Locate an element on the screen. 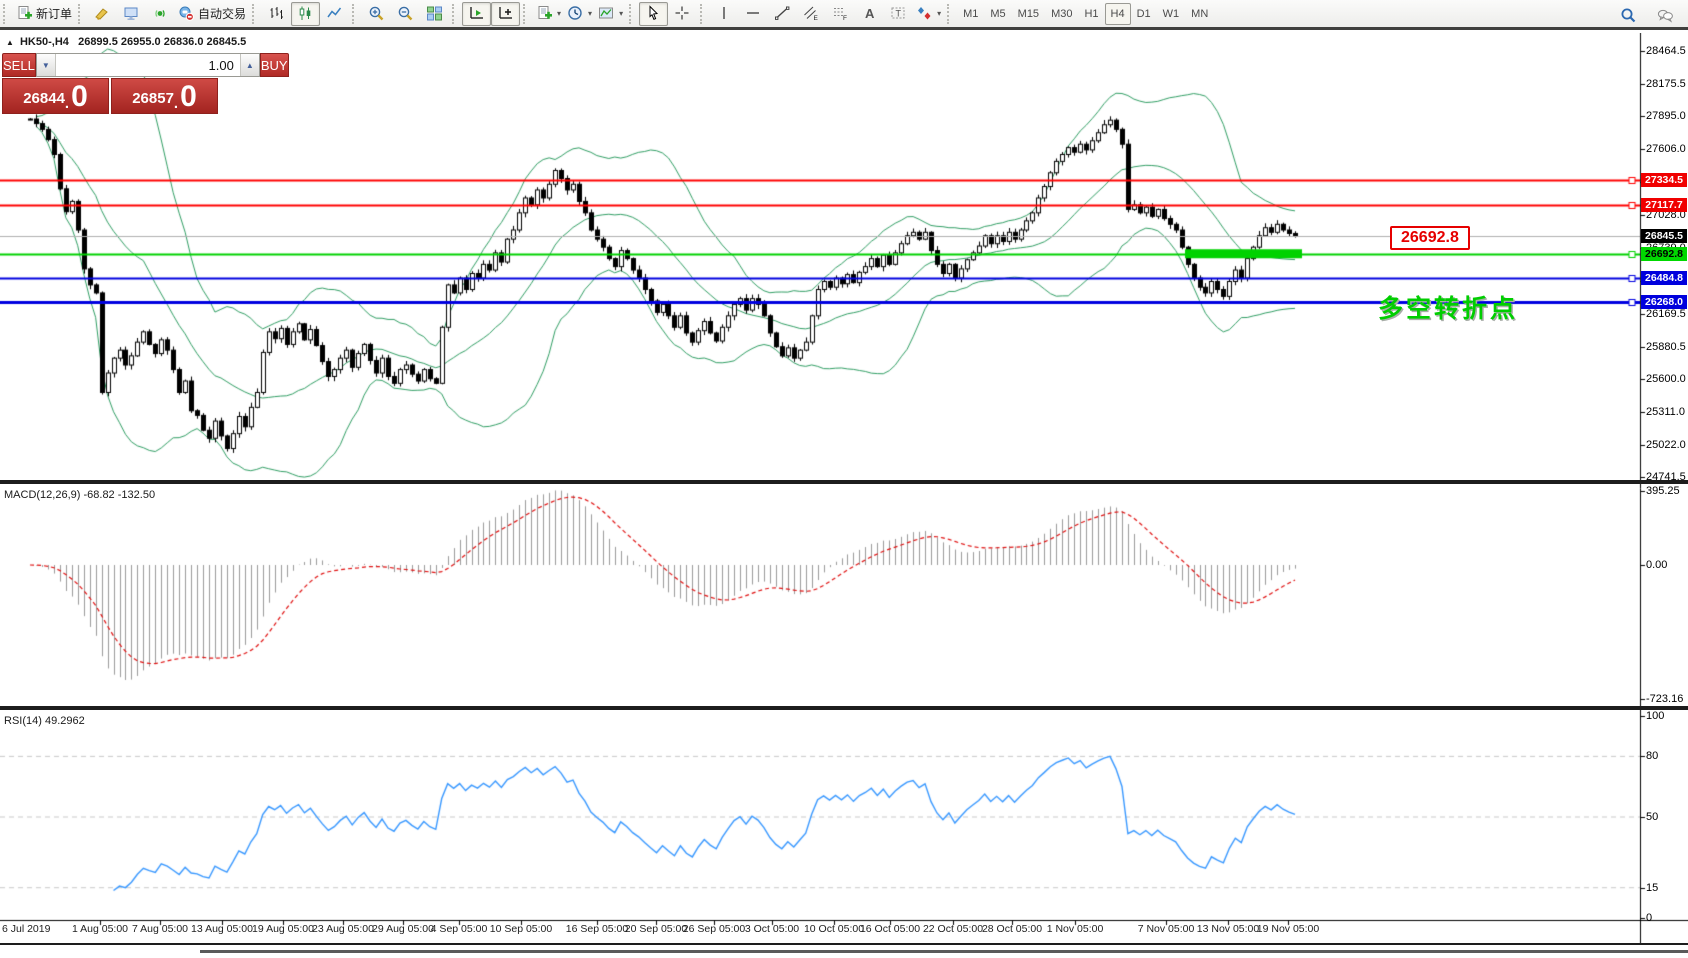 The height and width of the screenshot is (958, 1688). autotrade-button: 自动交易 is located at coordinates (212, 14).